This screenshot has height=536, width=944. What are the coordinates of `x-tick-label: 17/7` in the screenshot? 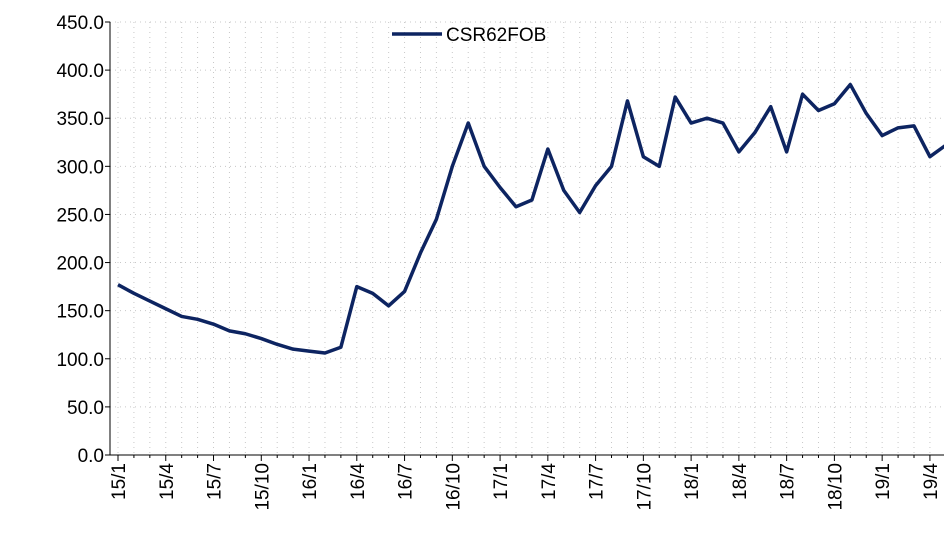 It's located at (597, 481).